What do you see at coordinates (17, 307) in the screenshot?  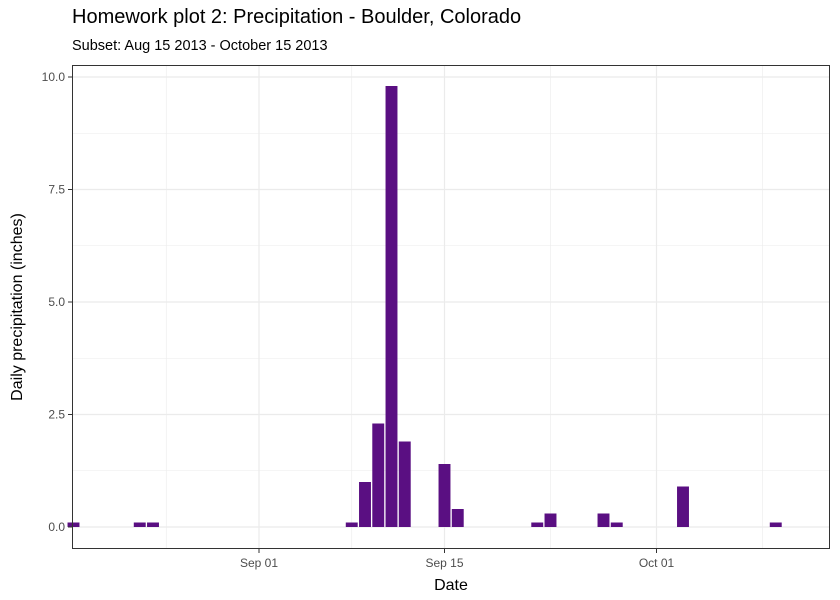 I see `y-axis-title: Daily precipitation (inches)` at bounding box center [17, 307].